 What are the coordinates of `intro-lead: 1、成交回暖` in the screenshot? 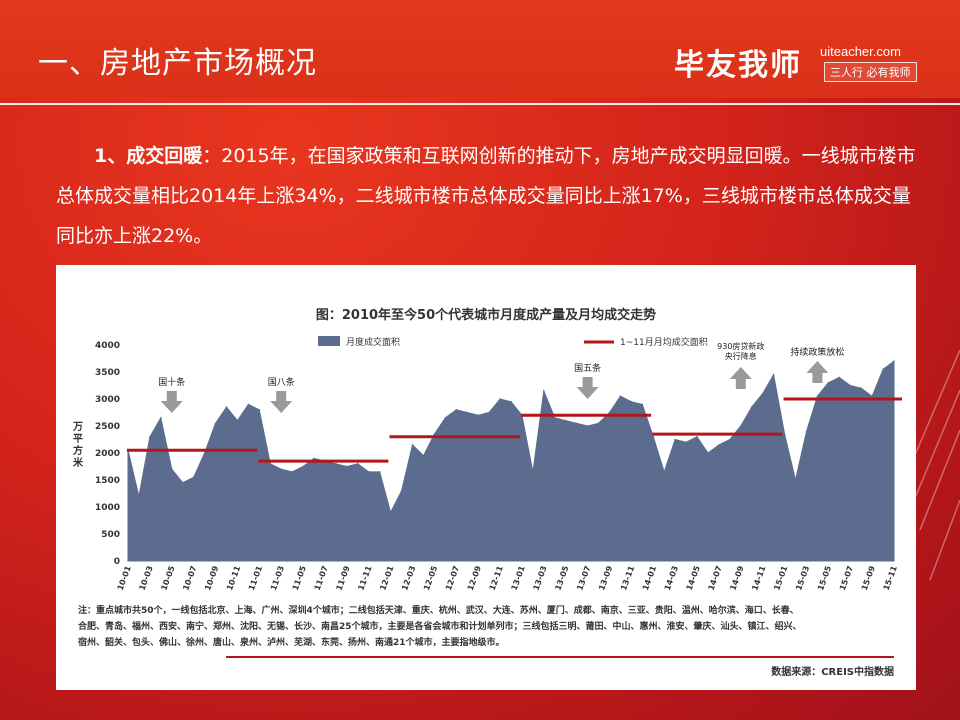 It's located at (148, 156).